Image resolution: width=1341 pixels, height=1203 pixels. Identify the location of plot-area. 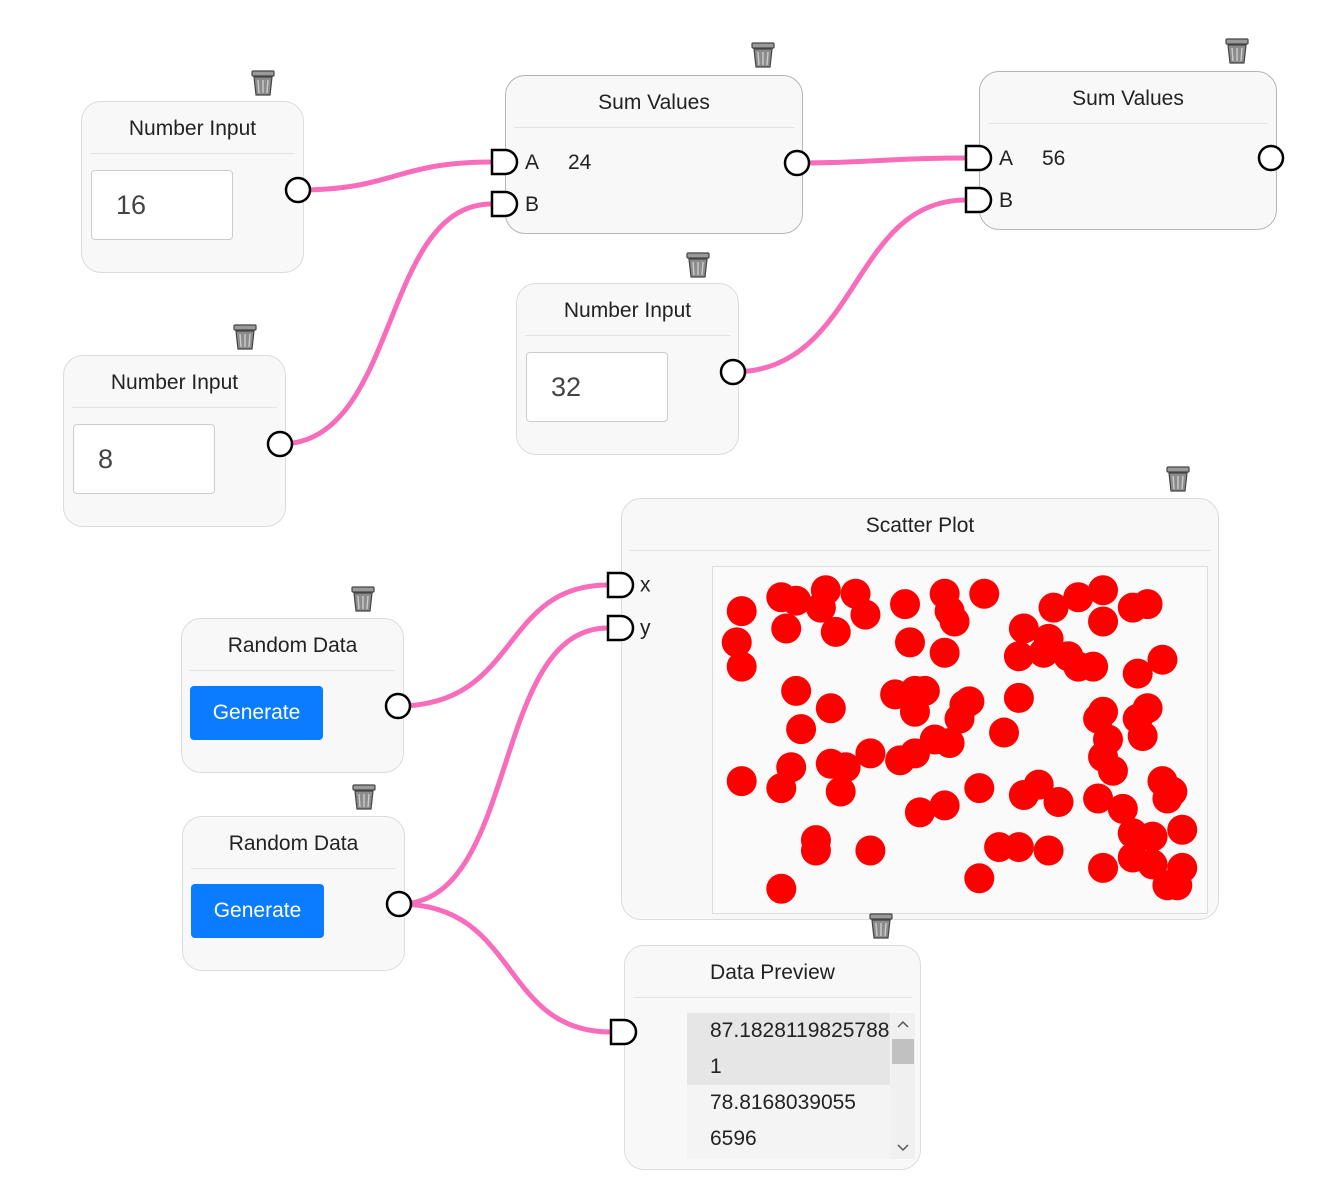
(960, 740).